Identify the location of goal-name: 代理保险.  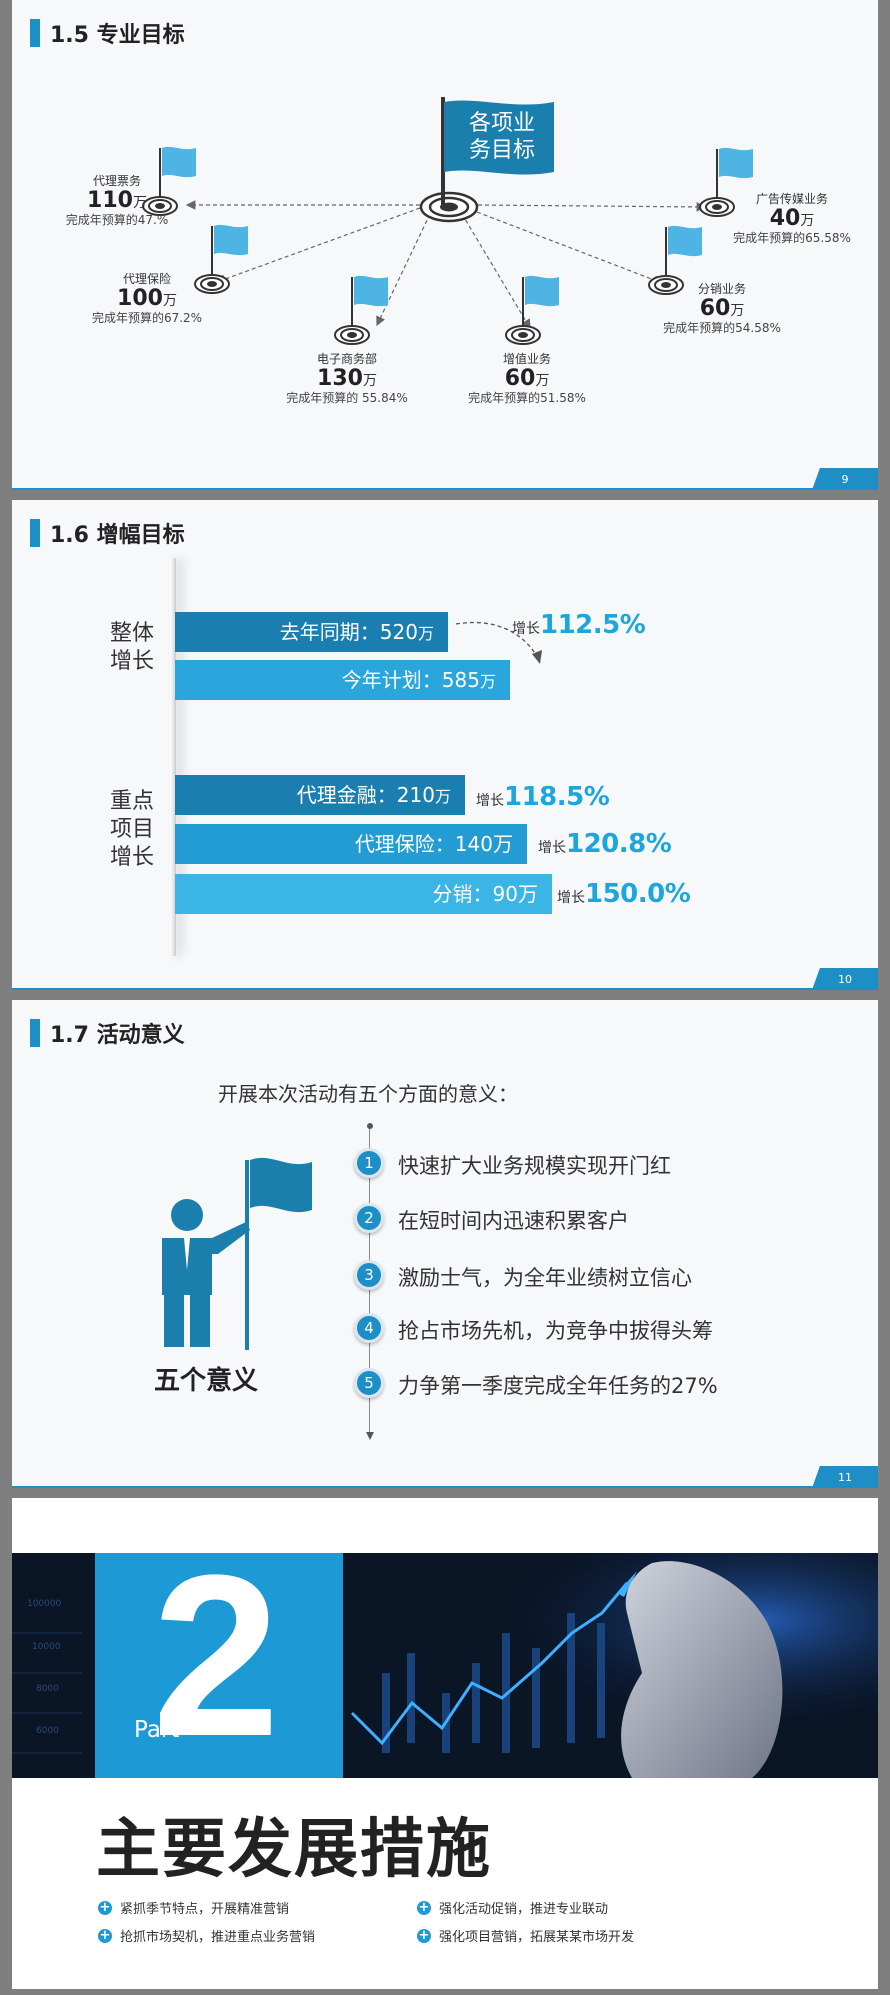
(146, 279).